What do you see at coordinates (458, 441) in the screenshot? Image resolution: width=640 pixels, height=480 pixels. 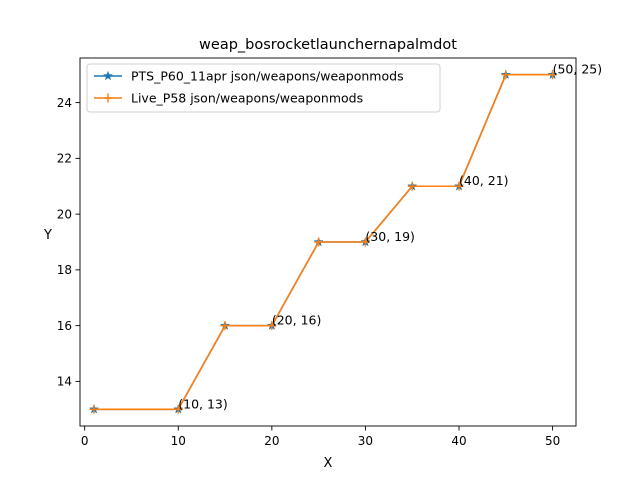 I see `x-tick-label: 40` at bounding box center [458, 441].